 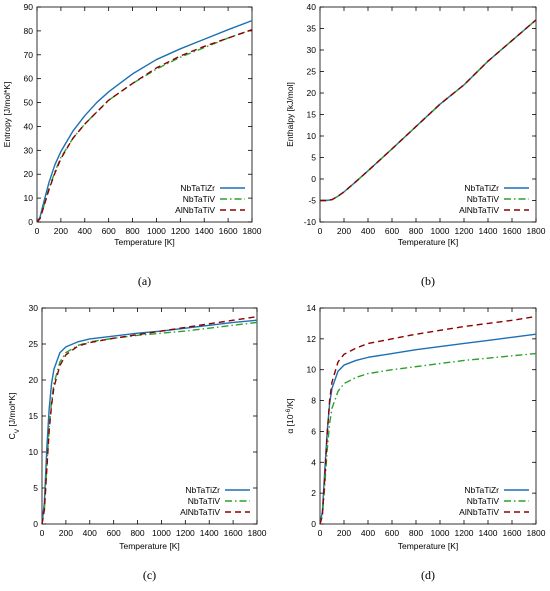 What do you see at coordinates (428, 575) in the screenshot?
I see `panel-caption: (d)` at bounding box center [428, 575].